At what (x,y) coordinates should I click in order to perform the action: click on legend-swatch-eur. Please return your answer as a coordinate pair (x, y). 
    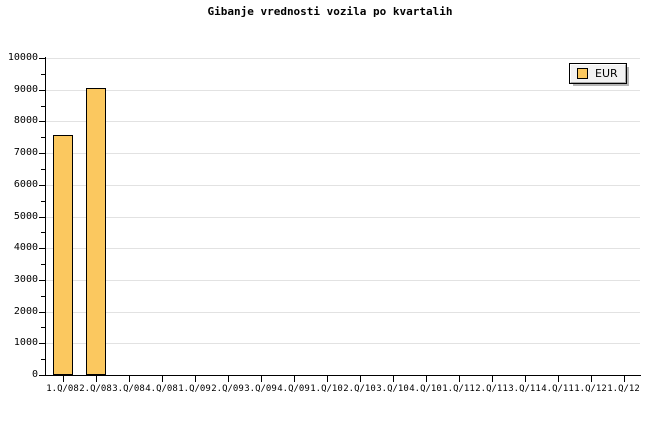
    Looking at the image, I should click on (582, 73).